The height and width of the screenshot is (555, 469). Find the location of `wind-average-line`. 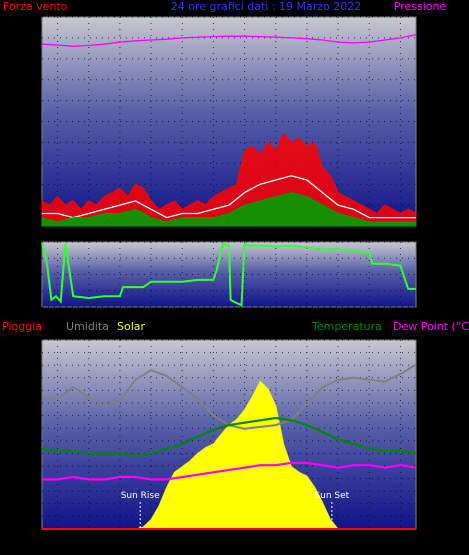

wind-average-line is located at coordinates (229, 197).